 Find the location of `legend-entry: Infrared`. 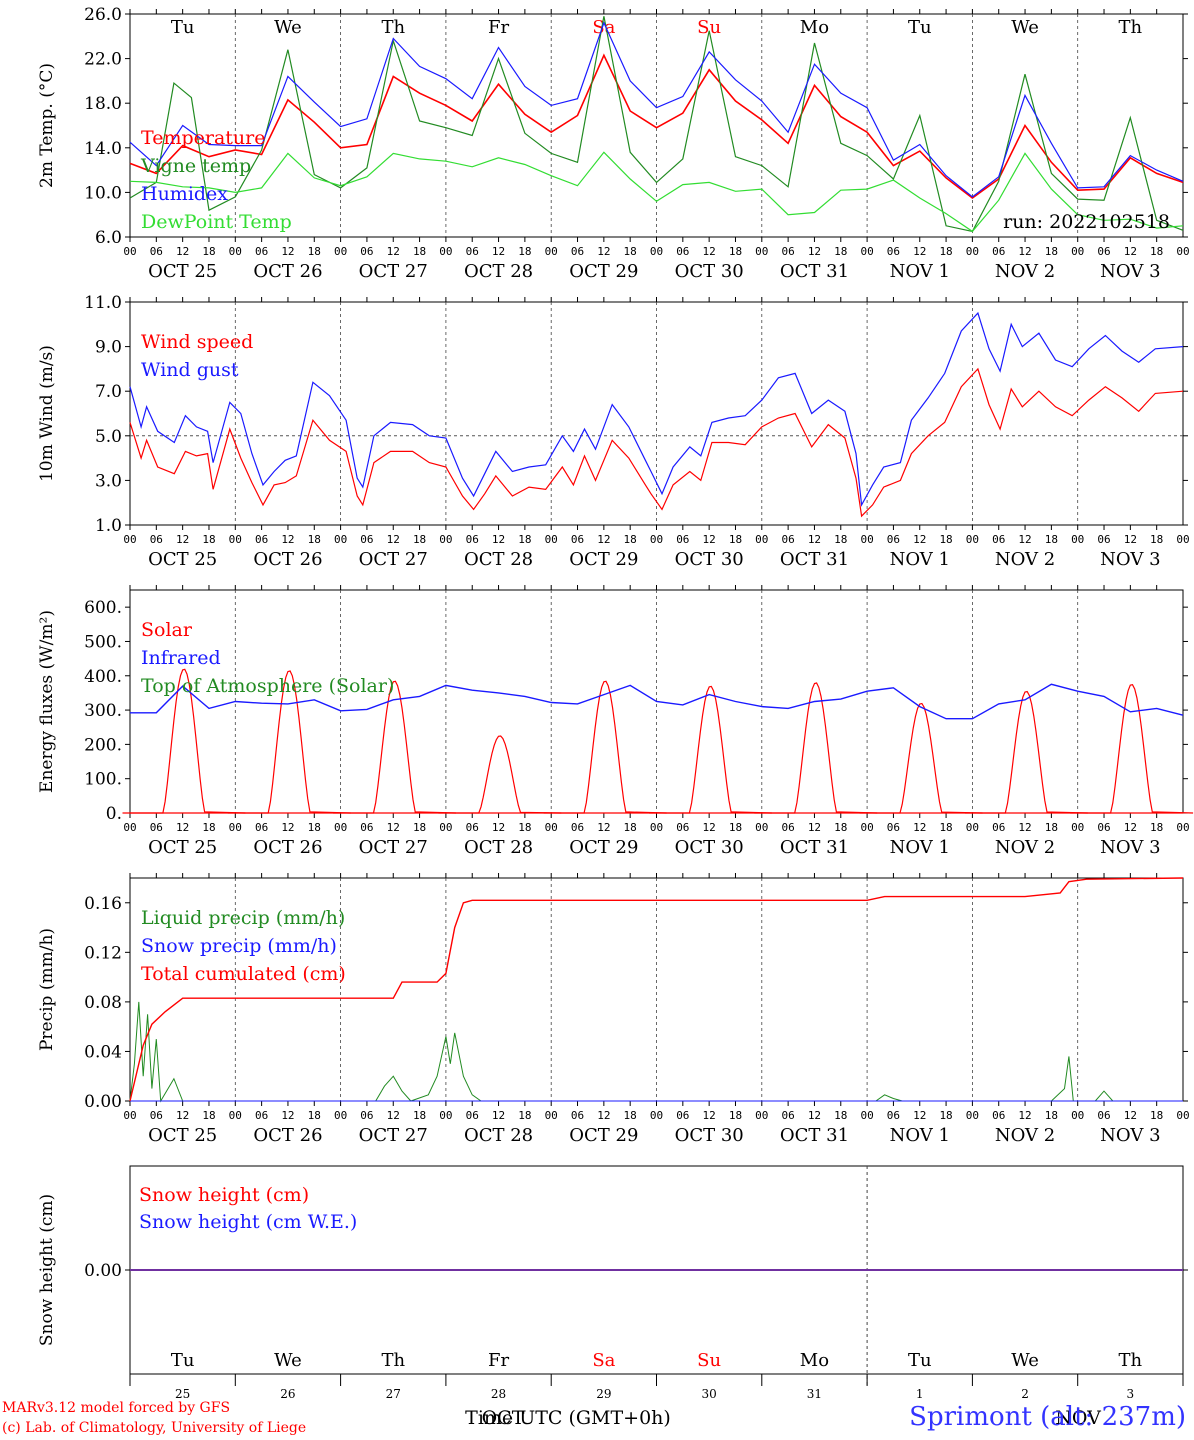

legend-entry: Infrared is located at coordinates (181, 658).